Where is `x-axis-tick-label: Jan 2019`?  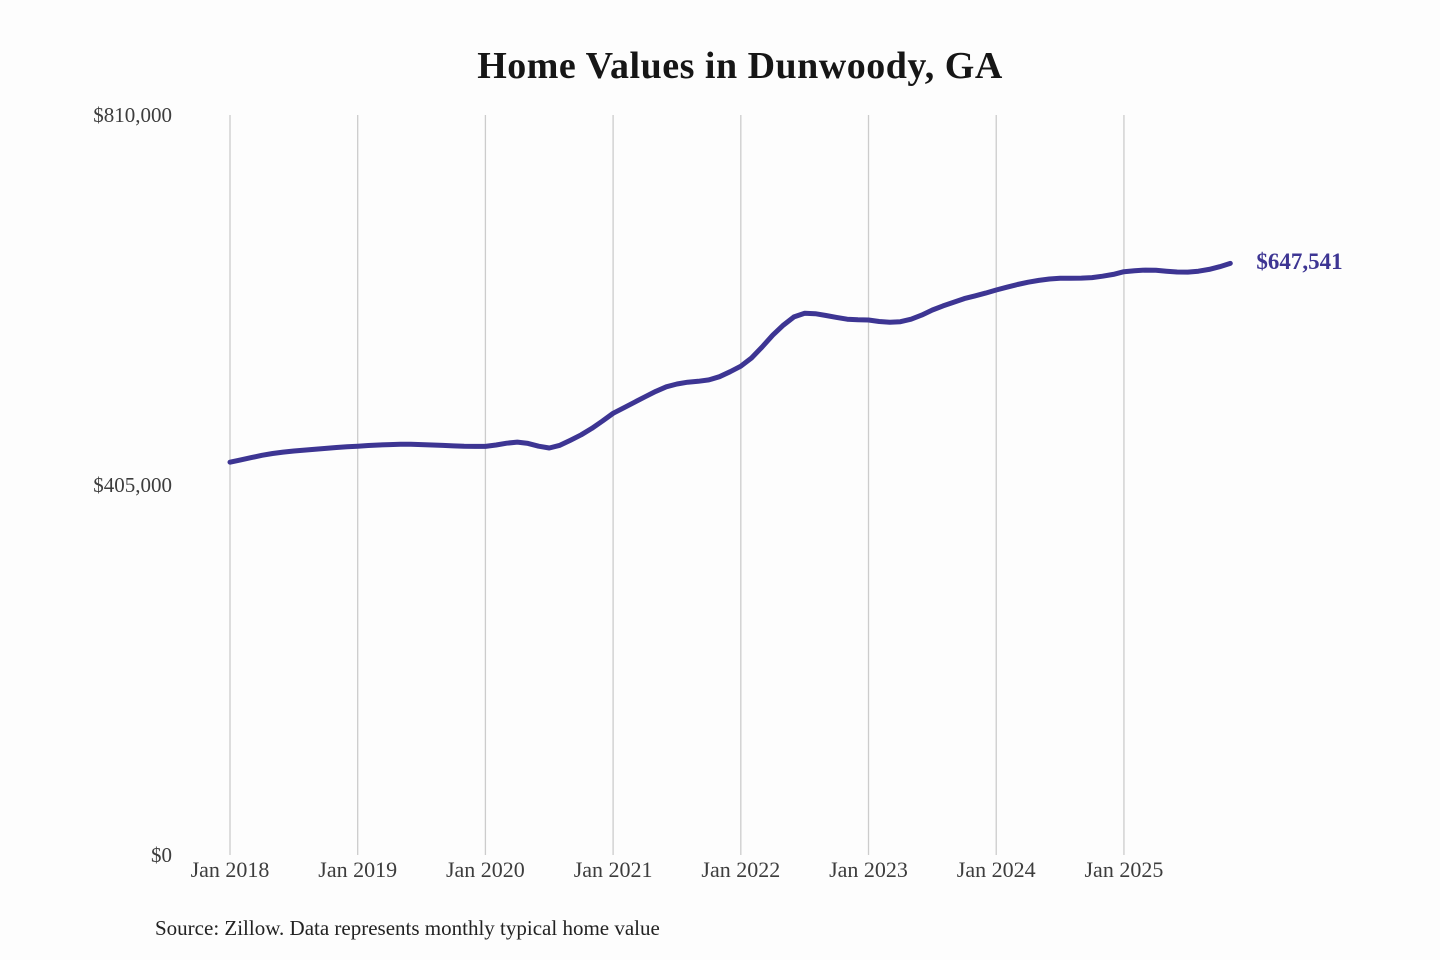 x-axis-tick-label: Jan 2019 is located at coordinates (358, 869).